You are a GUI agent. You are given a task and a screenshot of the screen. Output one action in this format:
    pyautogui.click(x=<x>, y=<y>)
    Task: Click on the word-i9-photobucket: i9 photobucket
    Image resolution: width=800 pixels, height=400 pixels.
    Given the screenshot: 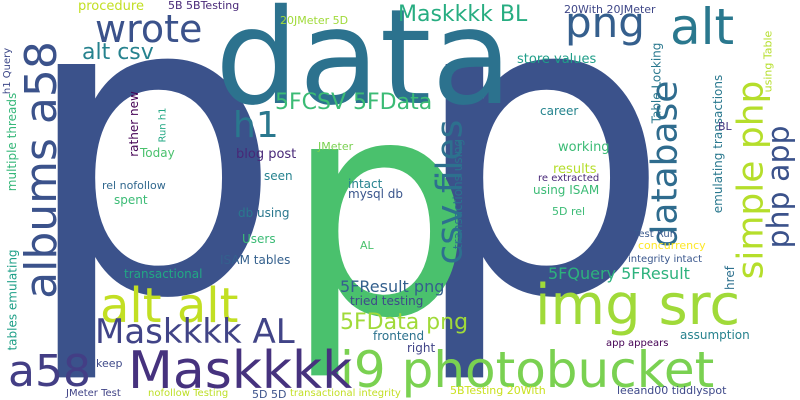 What is the action you would take?
    pyautogui.click(x=527, y=370)
    